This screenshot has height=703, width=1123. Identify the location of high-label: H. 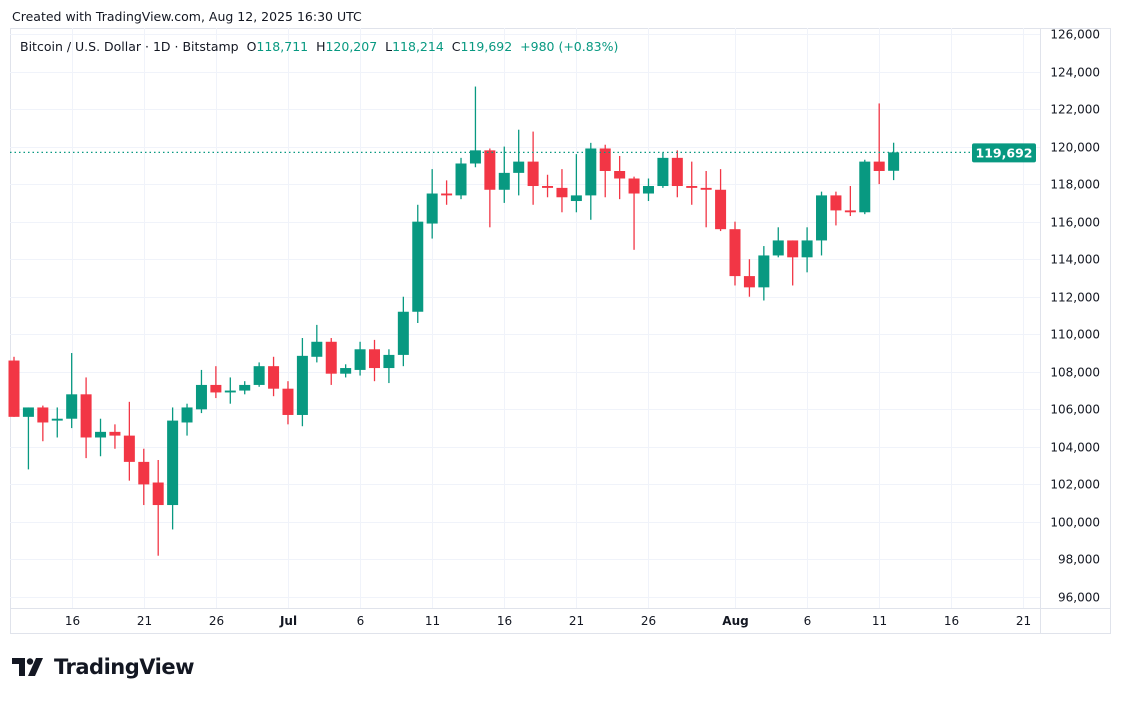
(321, 46).